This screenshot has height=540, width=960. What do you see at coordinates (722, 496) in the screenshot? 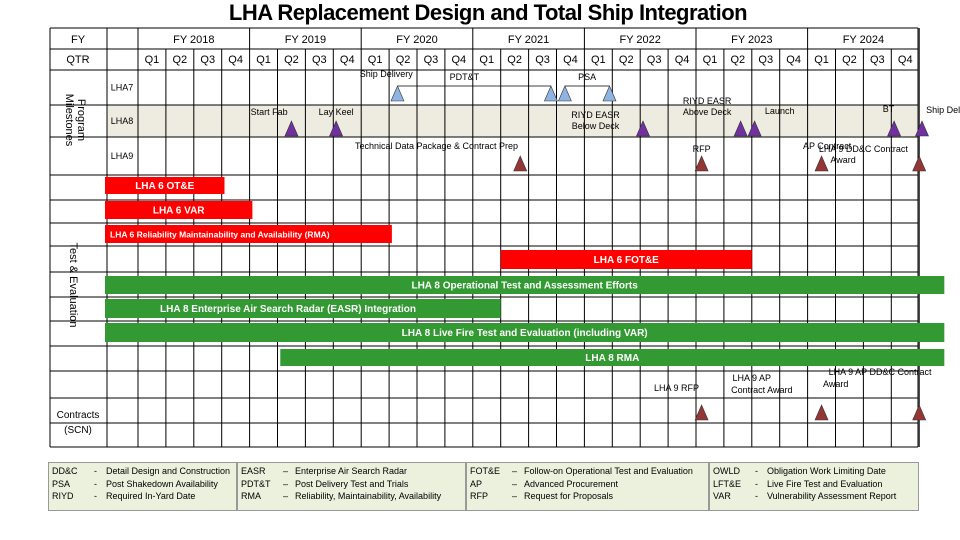
I see `legend-abbrev: VAR` at bounding box center [722, 496].